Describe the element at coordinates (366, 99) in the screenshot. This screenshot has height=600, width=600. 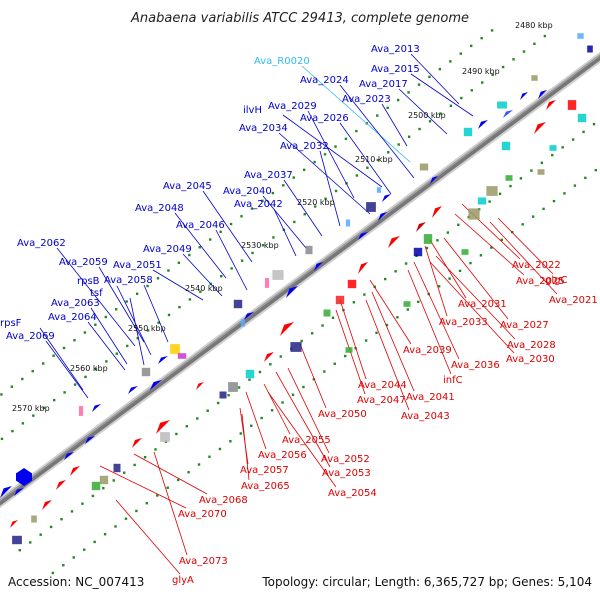
I see `gene-label-plus: Ava_2023` at that location.